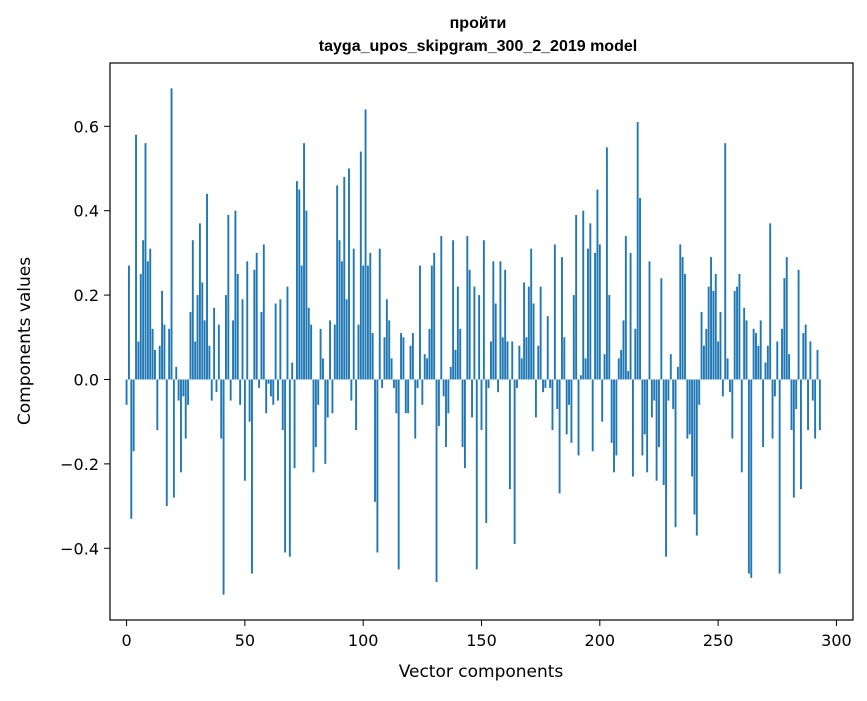 Image resolution: width=867 pixels, height=701 pixels. Describe the element at coordinates (86, 295) in the screenshot. I see `y-tick-label: 0.2` at that location.